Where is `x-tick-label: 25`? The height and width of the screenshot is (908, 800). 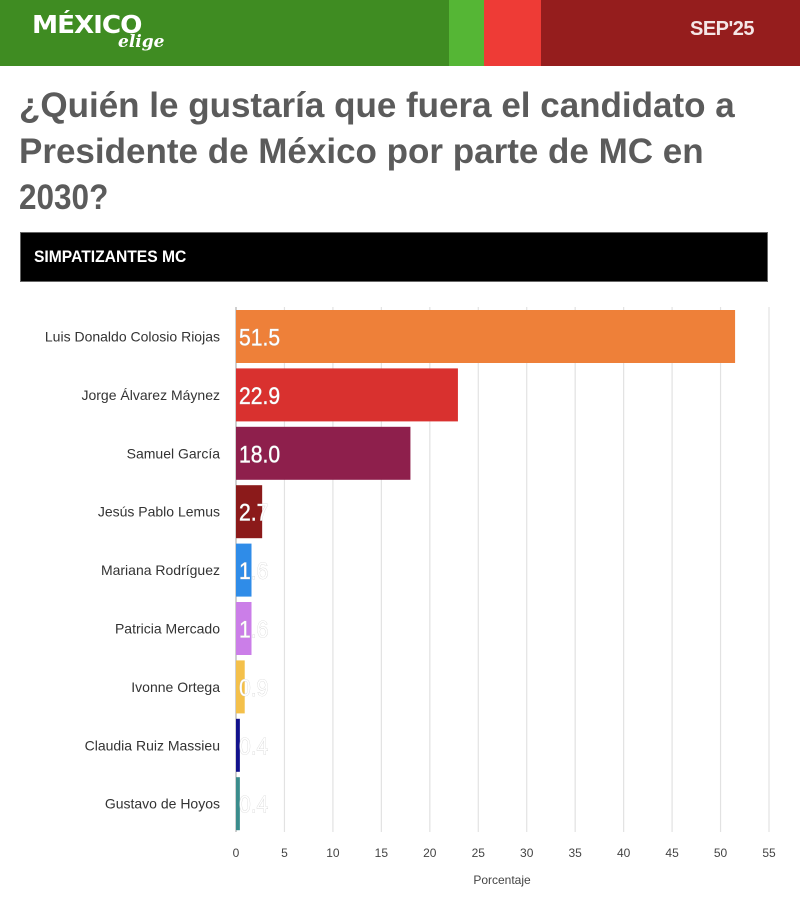 x-tick-label: 25 is located at coordinates (479, 853).